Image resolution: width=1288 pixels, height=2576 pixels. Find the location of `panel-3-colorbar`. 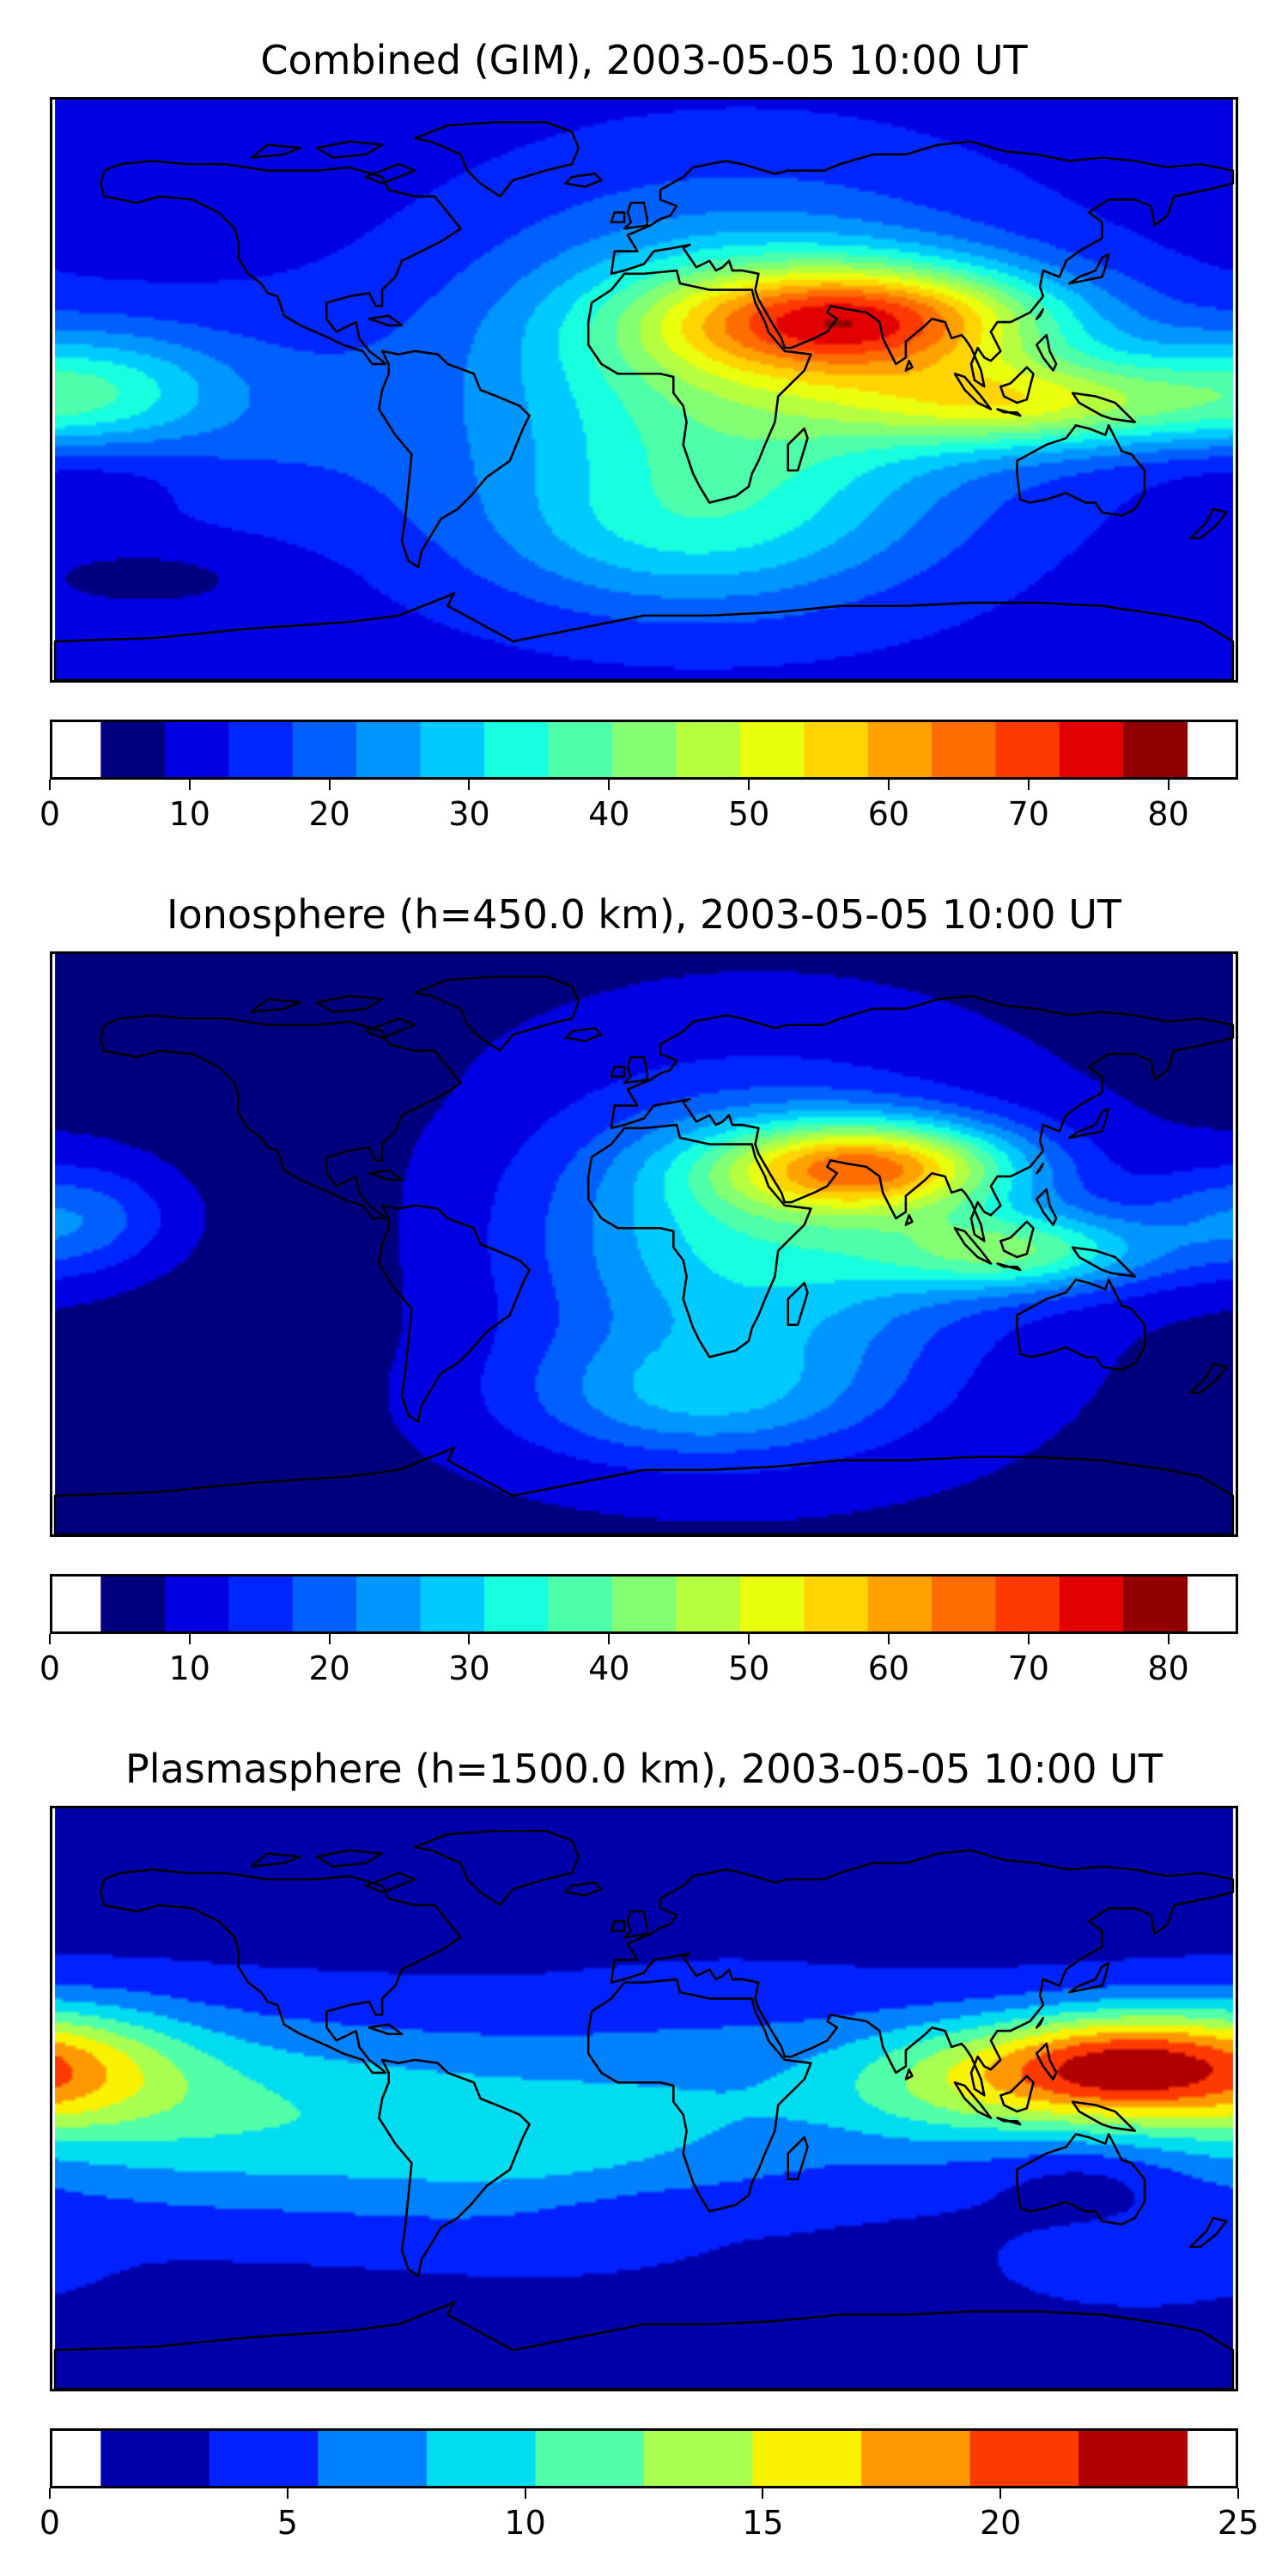

panel-3-colorbar is located at coordinates (644, 2458).